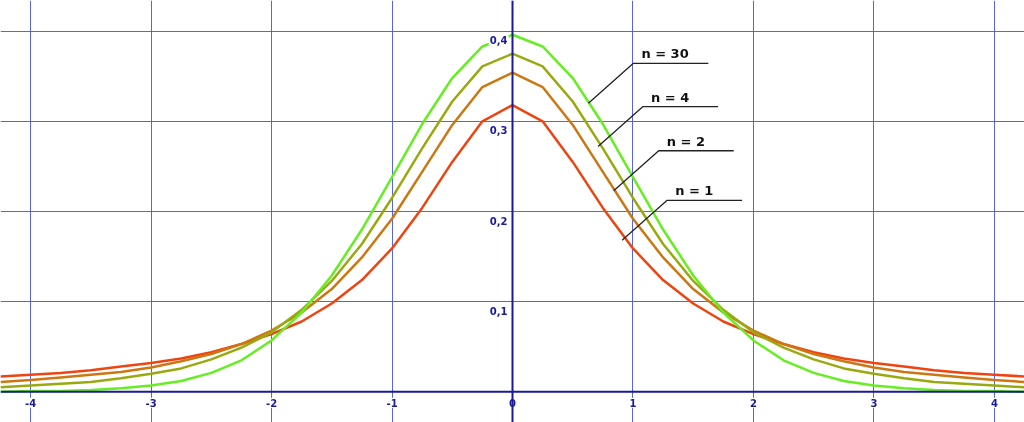 This screenshot has height=422, width=1024. What do you see at coordinates (272, 403) in the screenshot?
I see `x-tick-label: -2` at bounding box center [272, 403].